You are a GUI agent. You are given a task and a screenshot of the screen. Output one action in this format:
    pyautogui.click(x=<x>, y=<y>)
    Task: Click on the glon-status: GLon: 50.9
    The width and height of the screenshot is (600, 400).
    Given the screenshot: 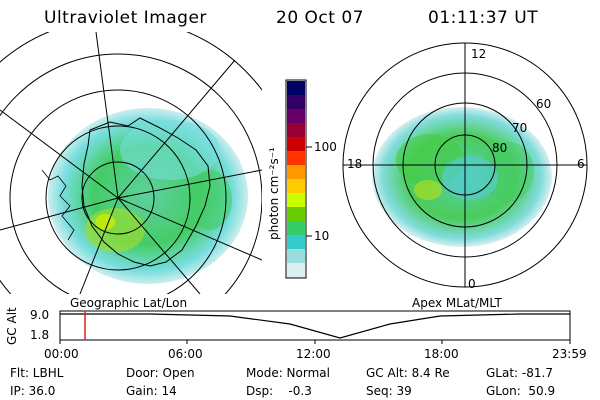 What is the action you would take?
    pyautogui.click(x=521, y=391)
    